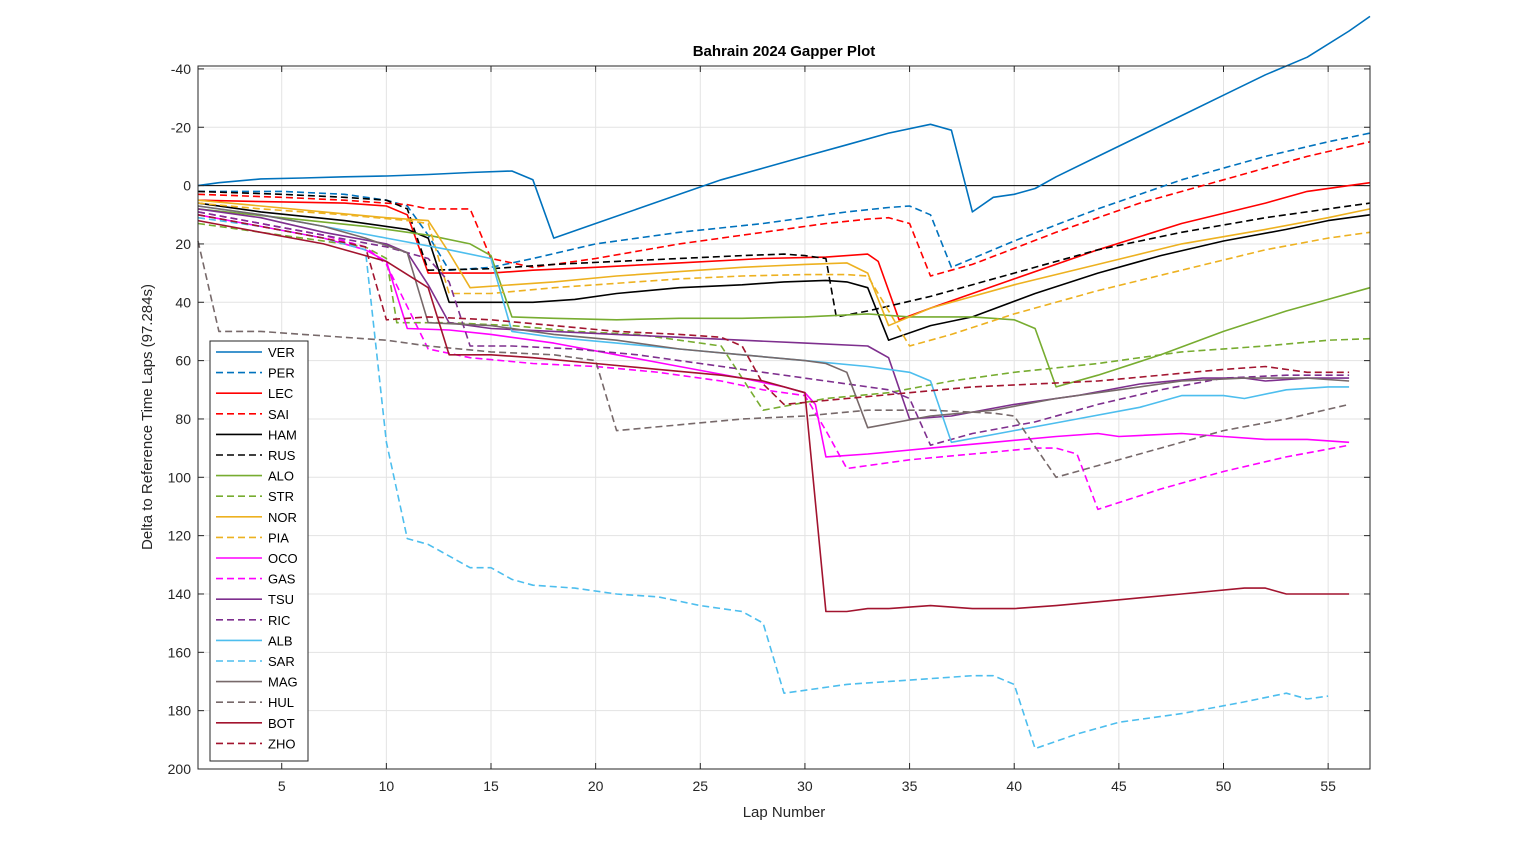 The image size is (1515, 864). I want to click on x-tick-label: 40, so click(1014, 786).